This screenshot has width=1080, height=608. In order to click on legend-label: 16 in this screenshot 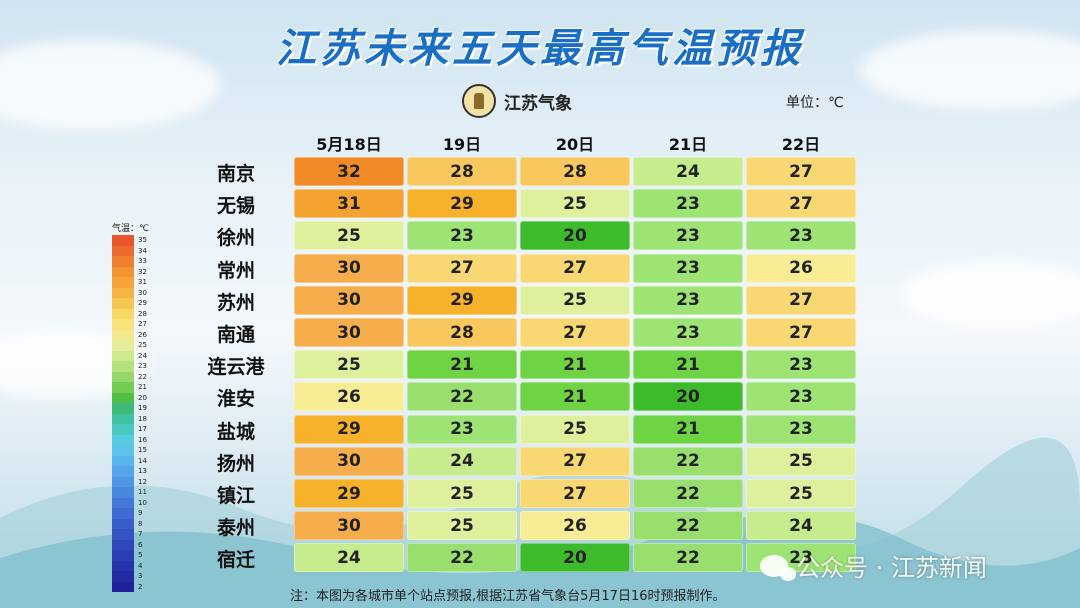, I will do `click(142, 439)`.